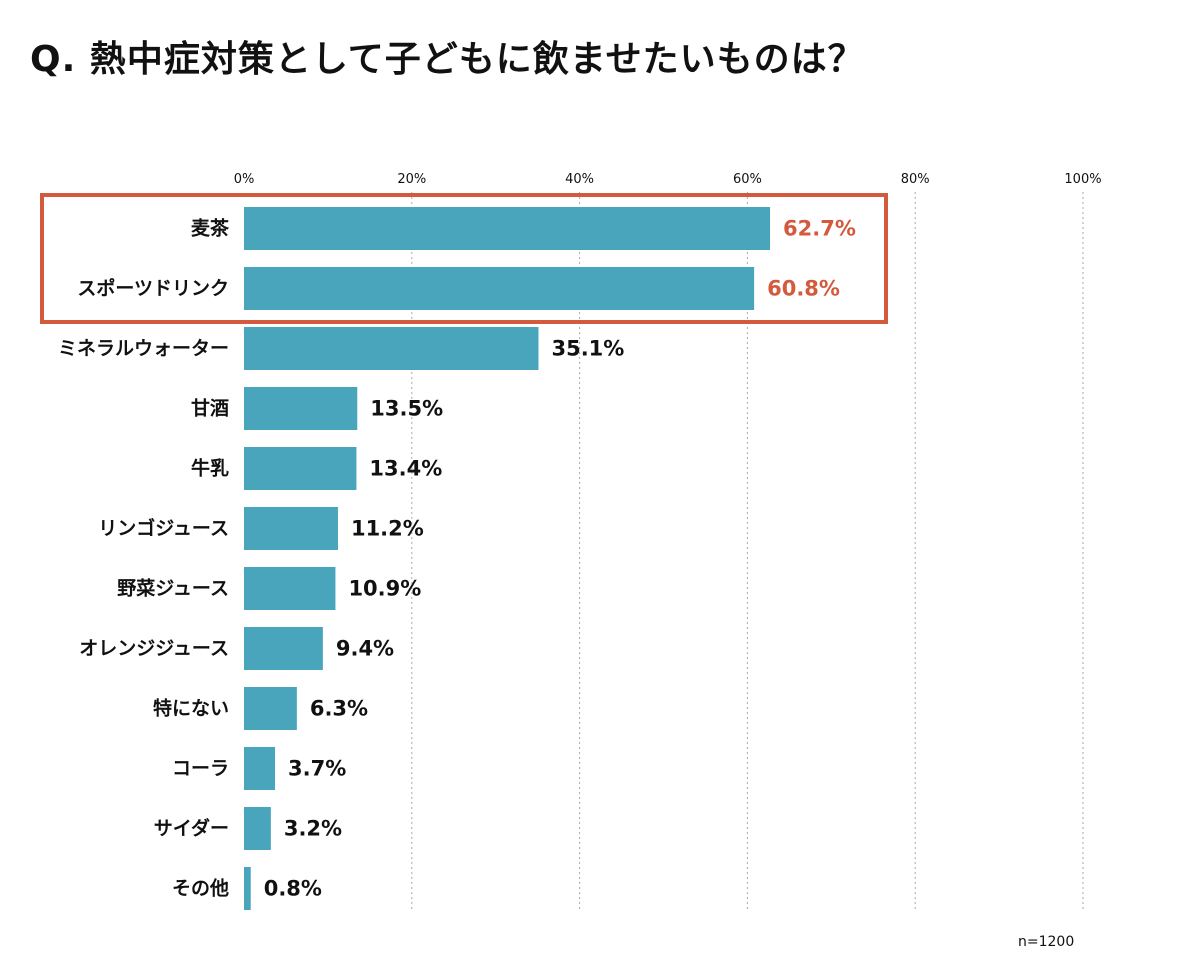 This screenshot has height=980, width=1200. What do you see at coordinates (447, 59) in the screenshot?
I see `chart-title: Q. 熱中症対策として子どもに飲ませたいものは？` at bounding box center [447, 59].